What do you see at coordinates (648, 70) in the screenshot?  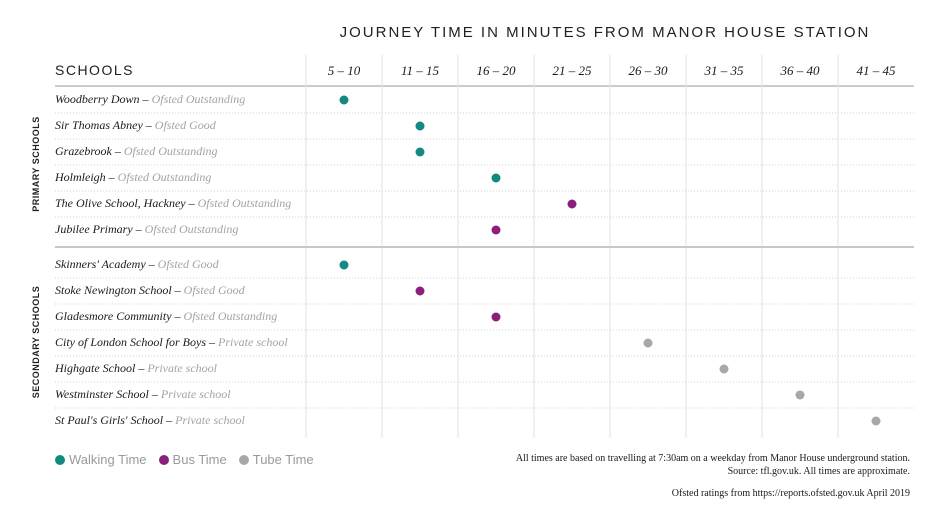 I see `column-label: 26 – 30` at bounding box center [648, 70].